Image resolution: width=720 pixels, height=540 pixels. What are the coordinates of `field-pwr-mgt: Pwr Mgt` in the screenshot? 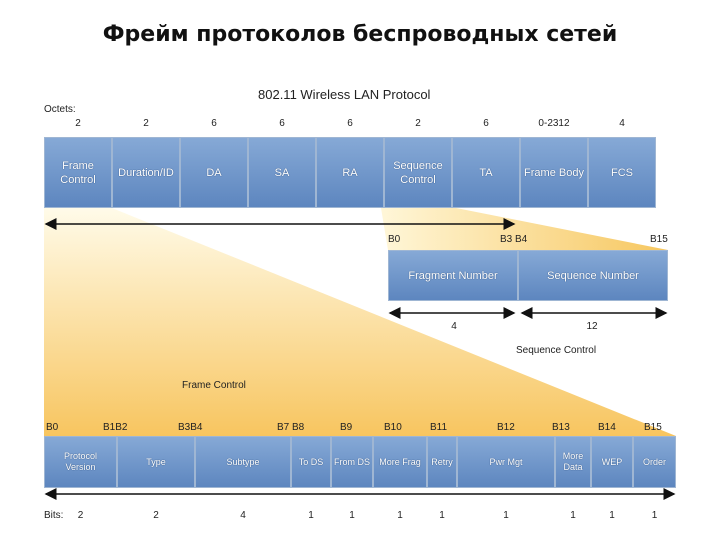 It's located at (506, 462).